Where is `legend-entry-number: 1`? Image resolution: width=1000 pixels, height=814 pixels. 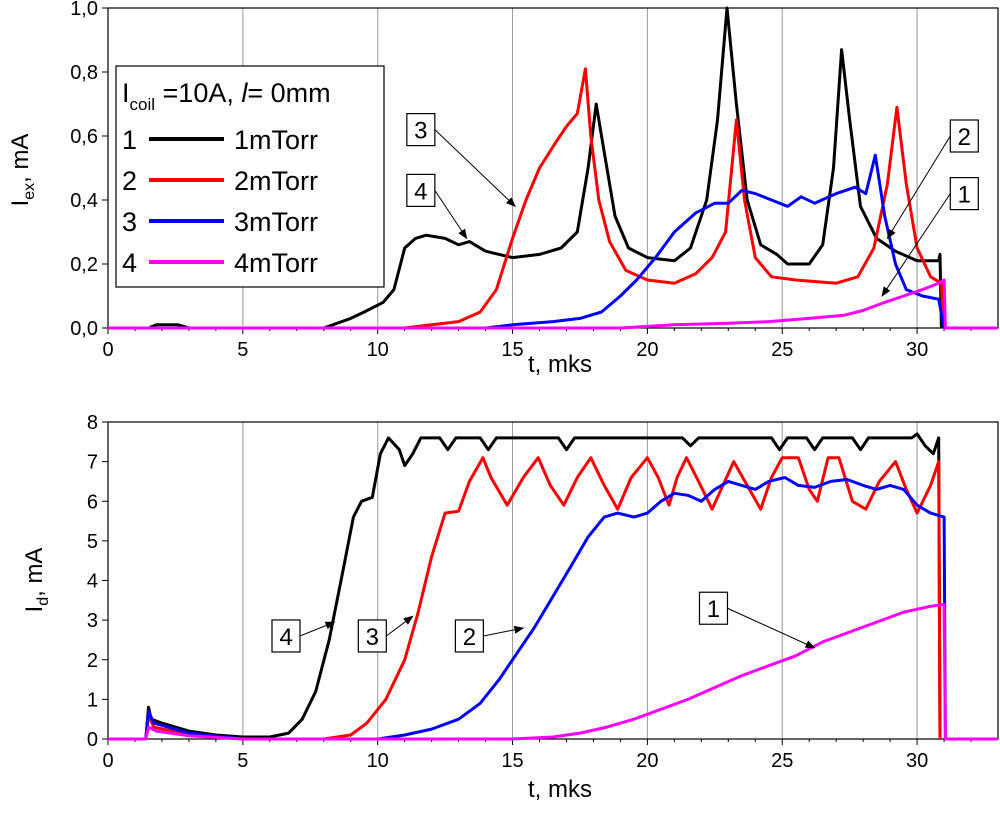
legend-entry-number: 1 is located at coordinates (129, 140).